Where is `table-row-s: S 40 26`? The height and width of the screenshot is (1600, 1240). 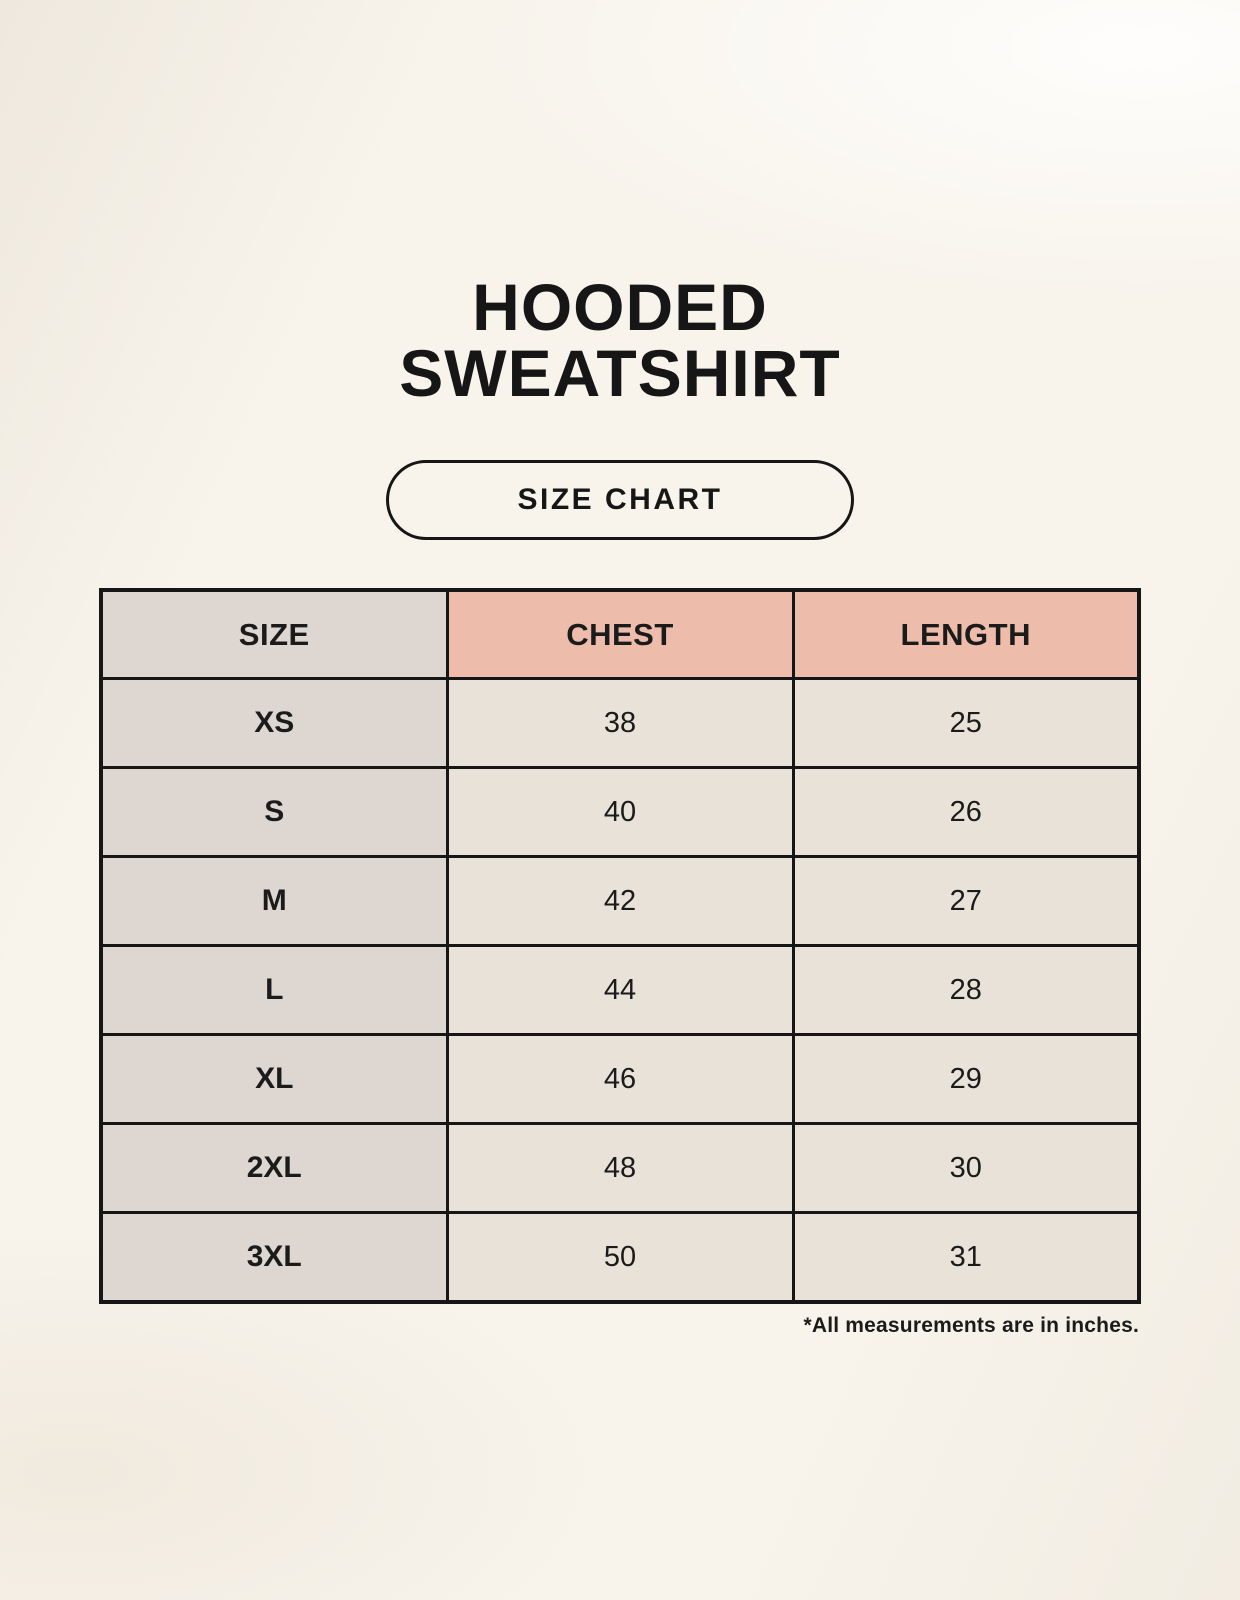
table-row-s: S 40 26 is located at coordinates (620, 812).